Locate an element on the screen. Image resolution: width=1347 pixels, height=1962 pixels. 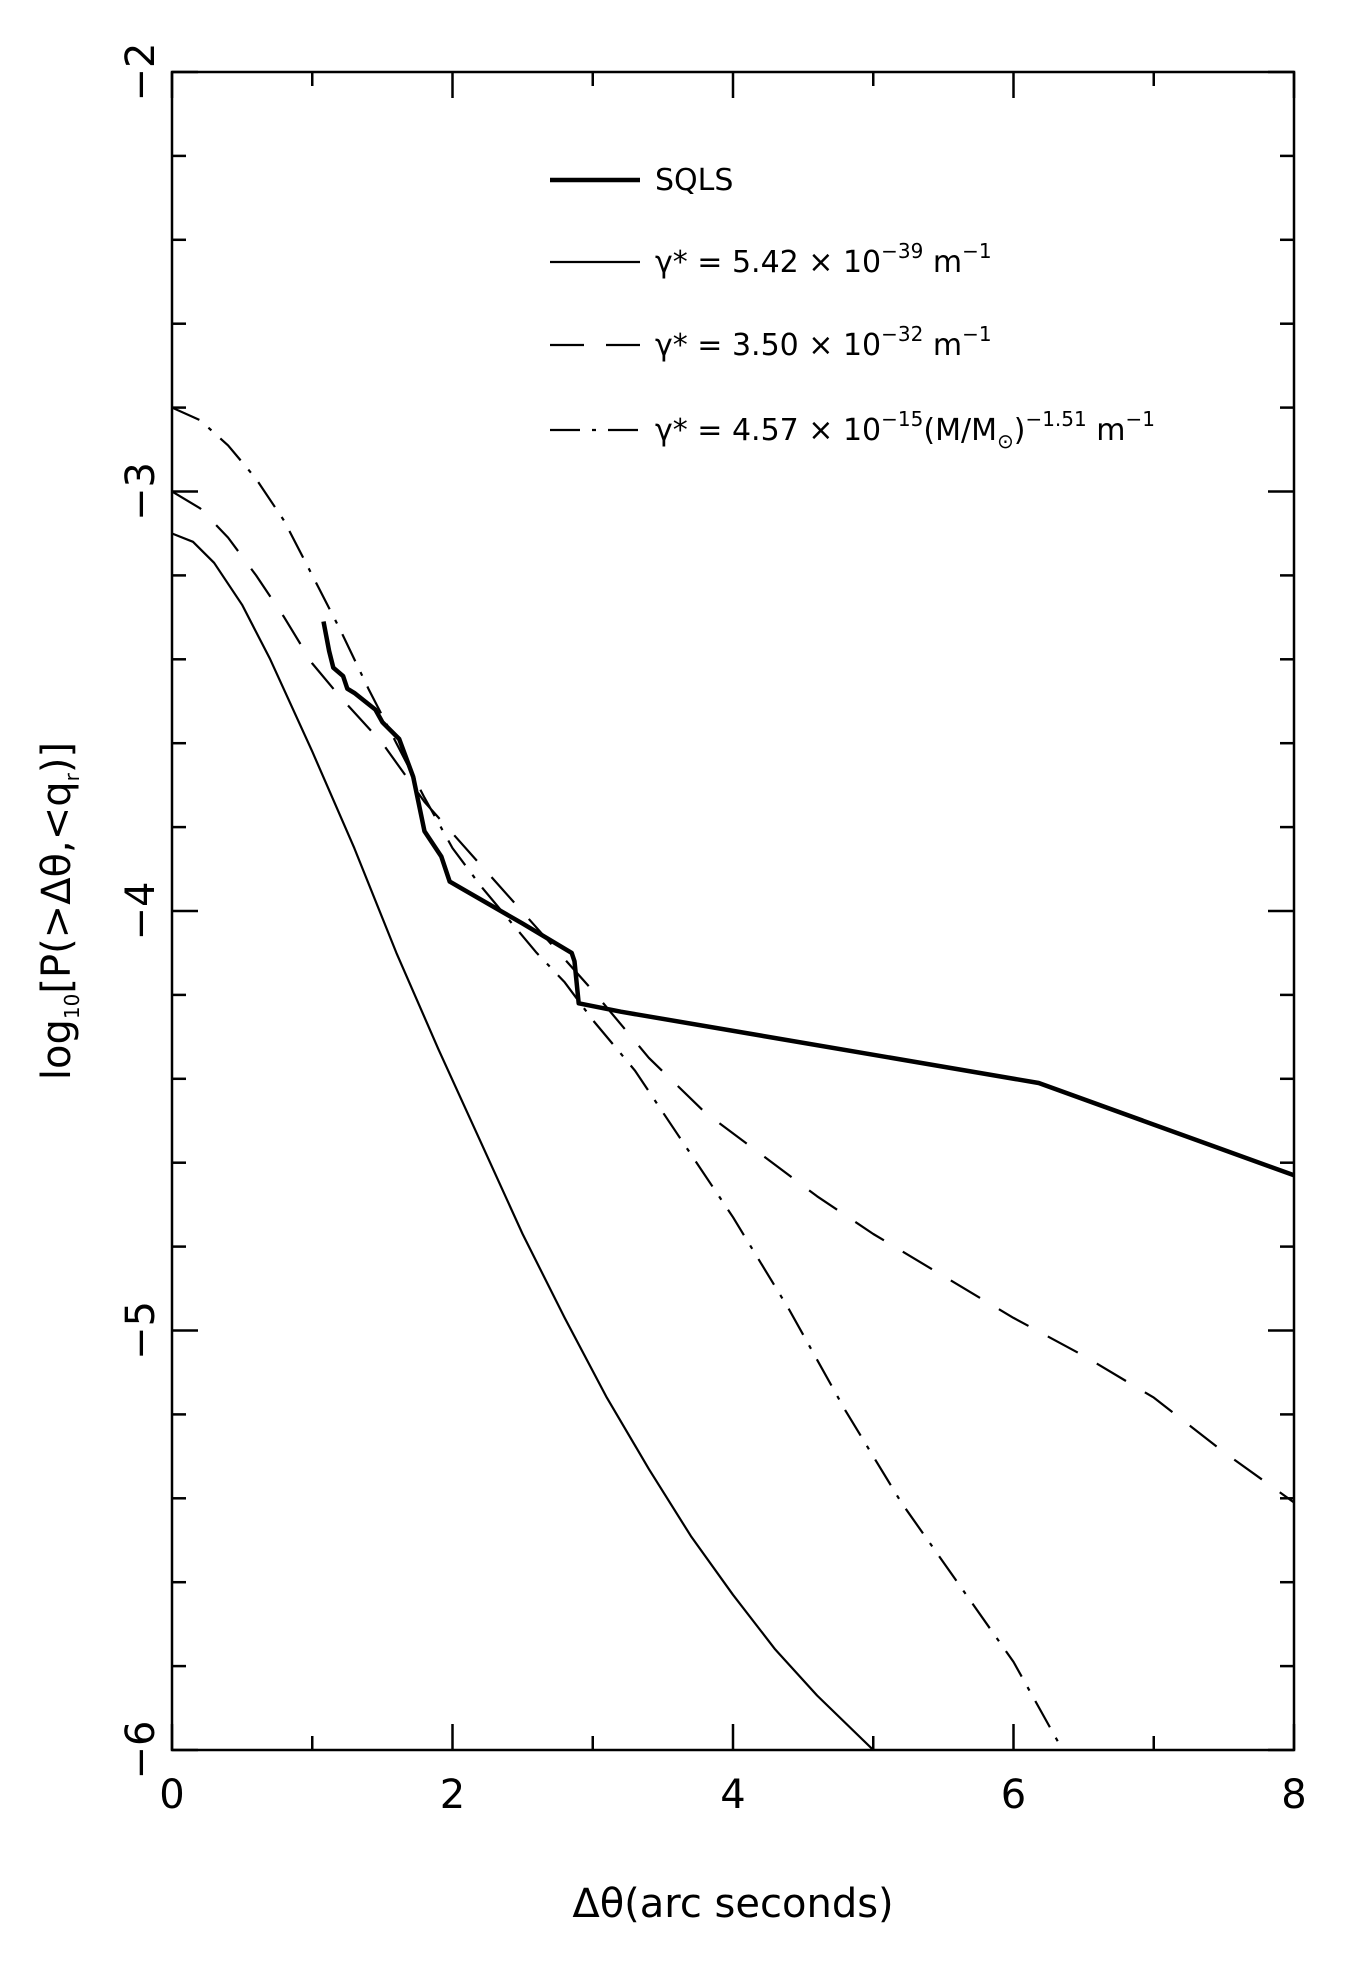
legend-text-part: γ* = 4.57 × 10 is located at coordinates (768, 430).